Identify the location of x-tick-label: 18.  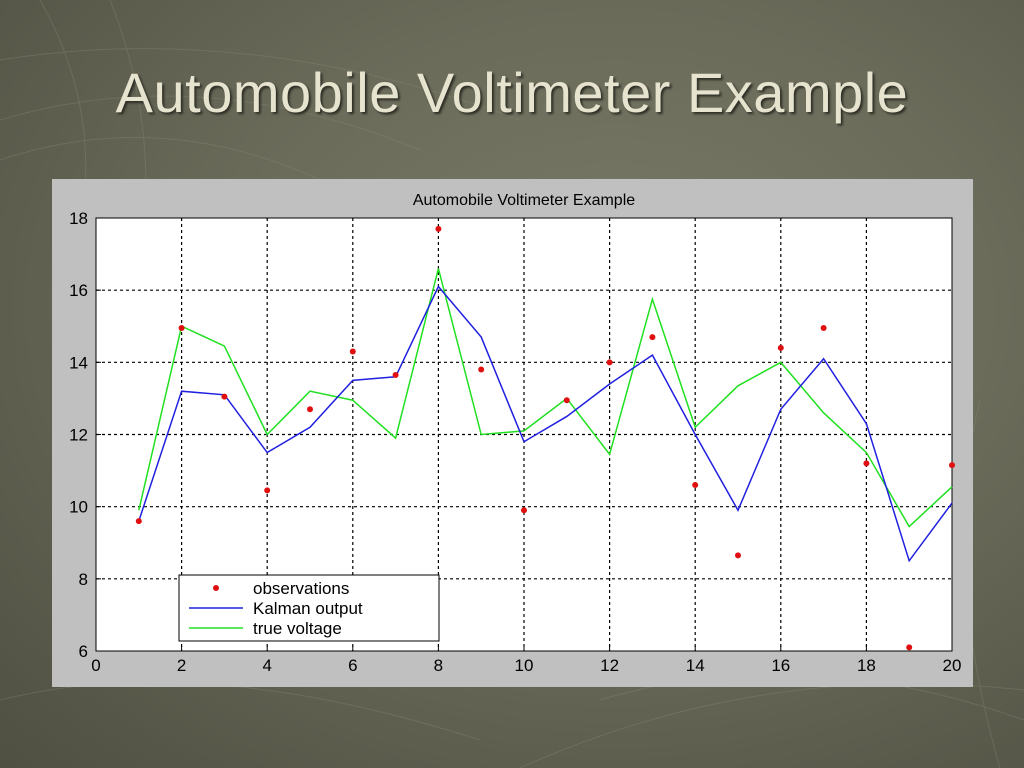
(866, 665).